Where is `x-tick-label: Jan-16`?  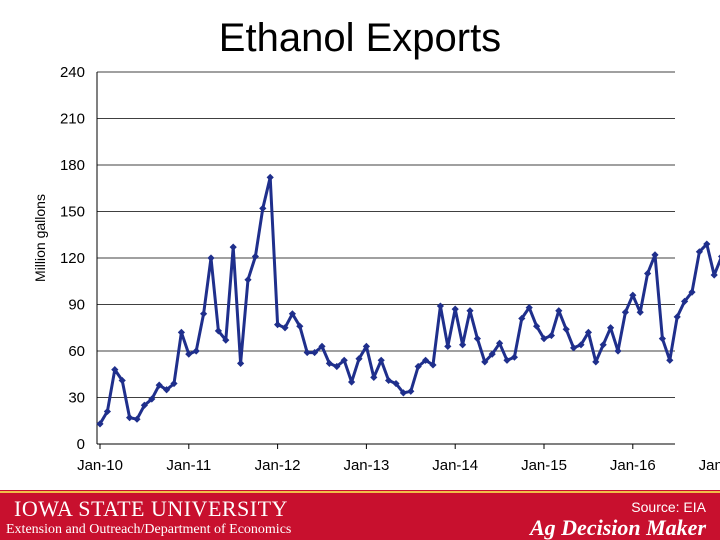 x-tick-label: Jan-16 is located at coordinates (633, 465).